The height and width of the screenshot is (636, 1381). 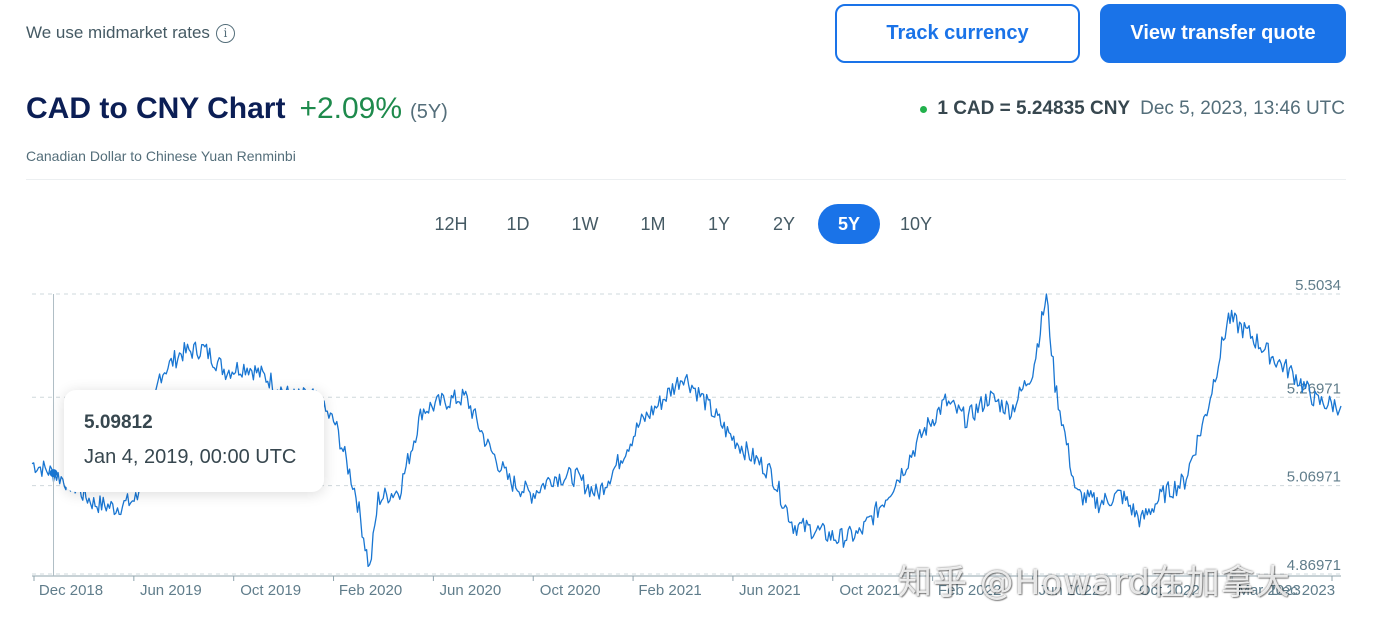 What do you see at coordinates (1303, 590) in the screenshot?
I see `x-tick-label: Dec 2023` at bounding box center [1303, 590].